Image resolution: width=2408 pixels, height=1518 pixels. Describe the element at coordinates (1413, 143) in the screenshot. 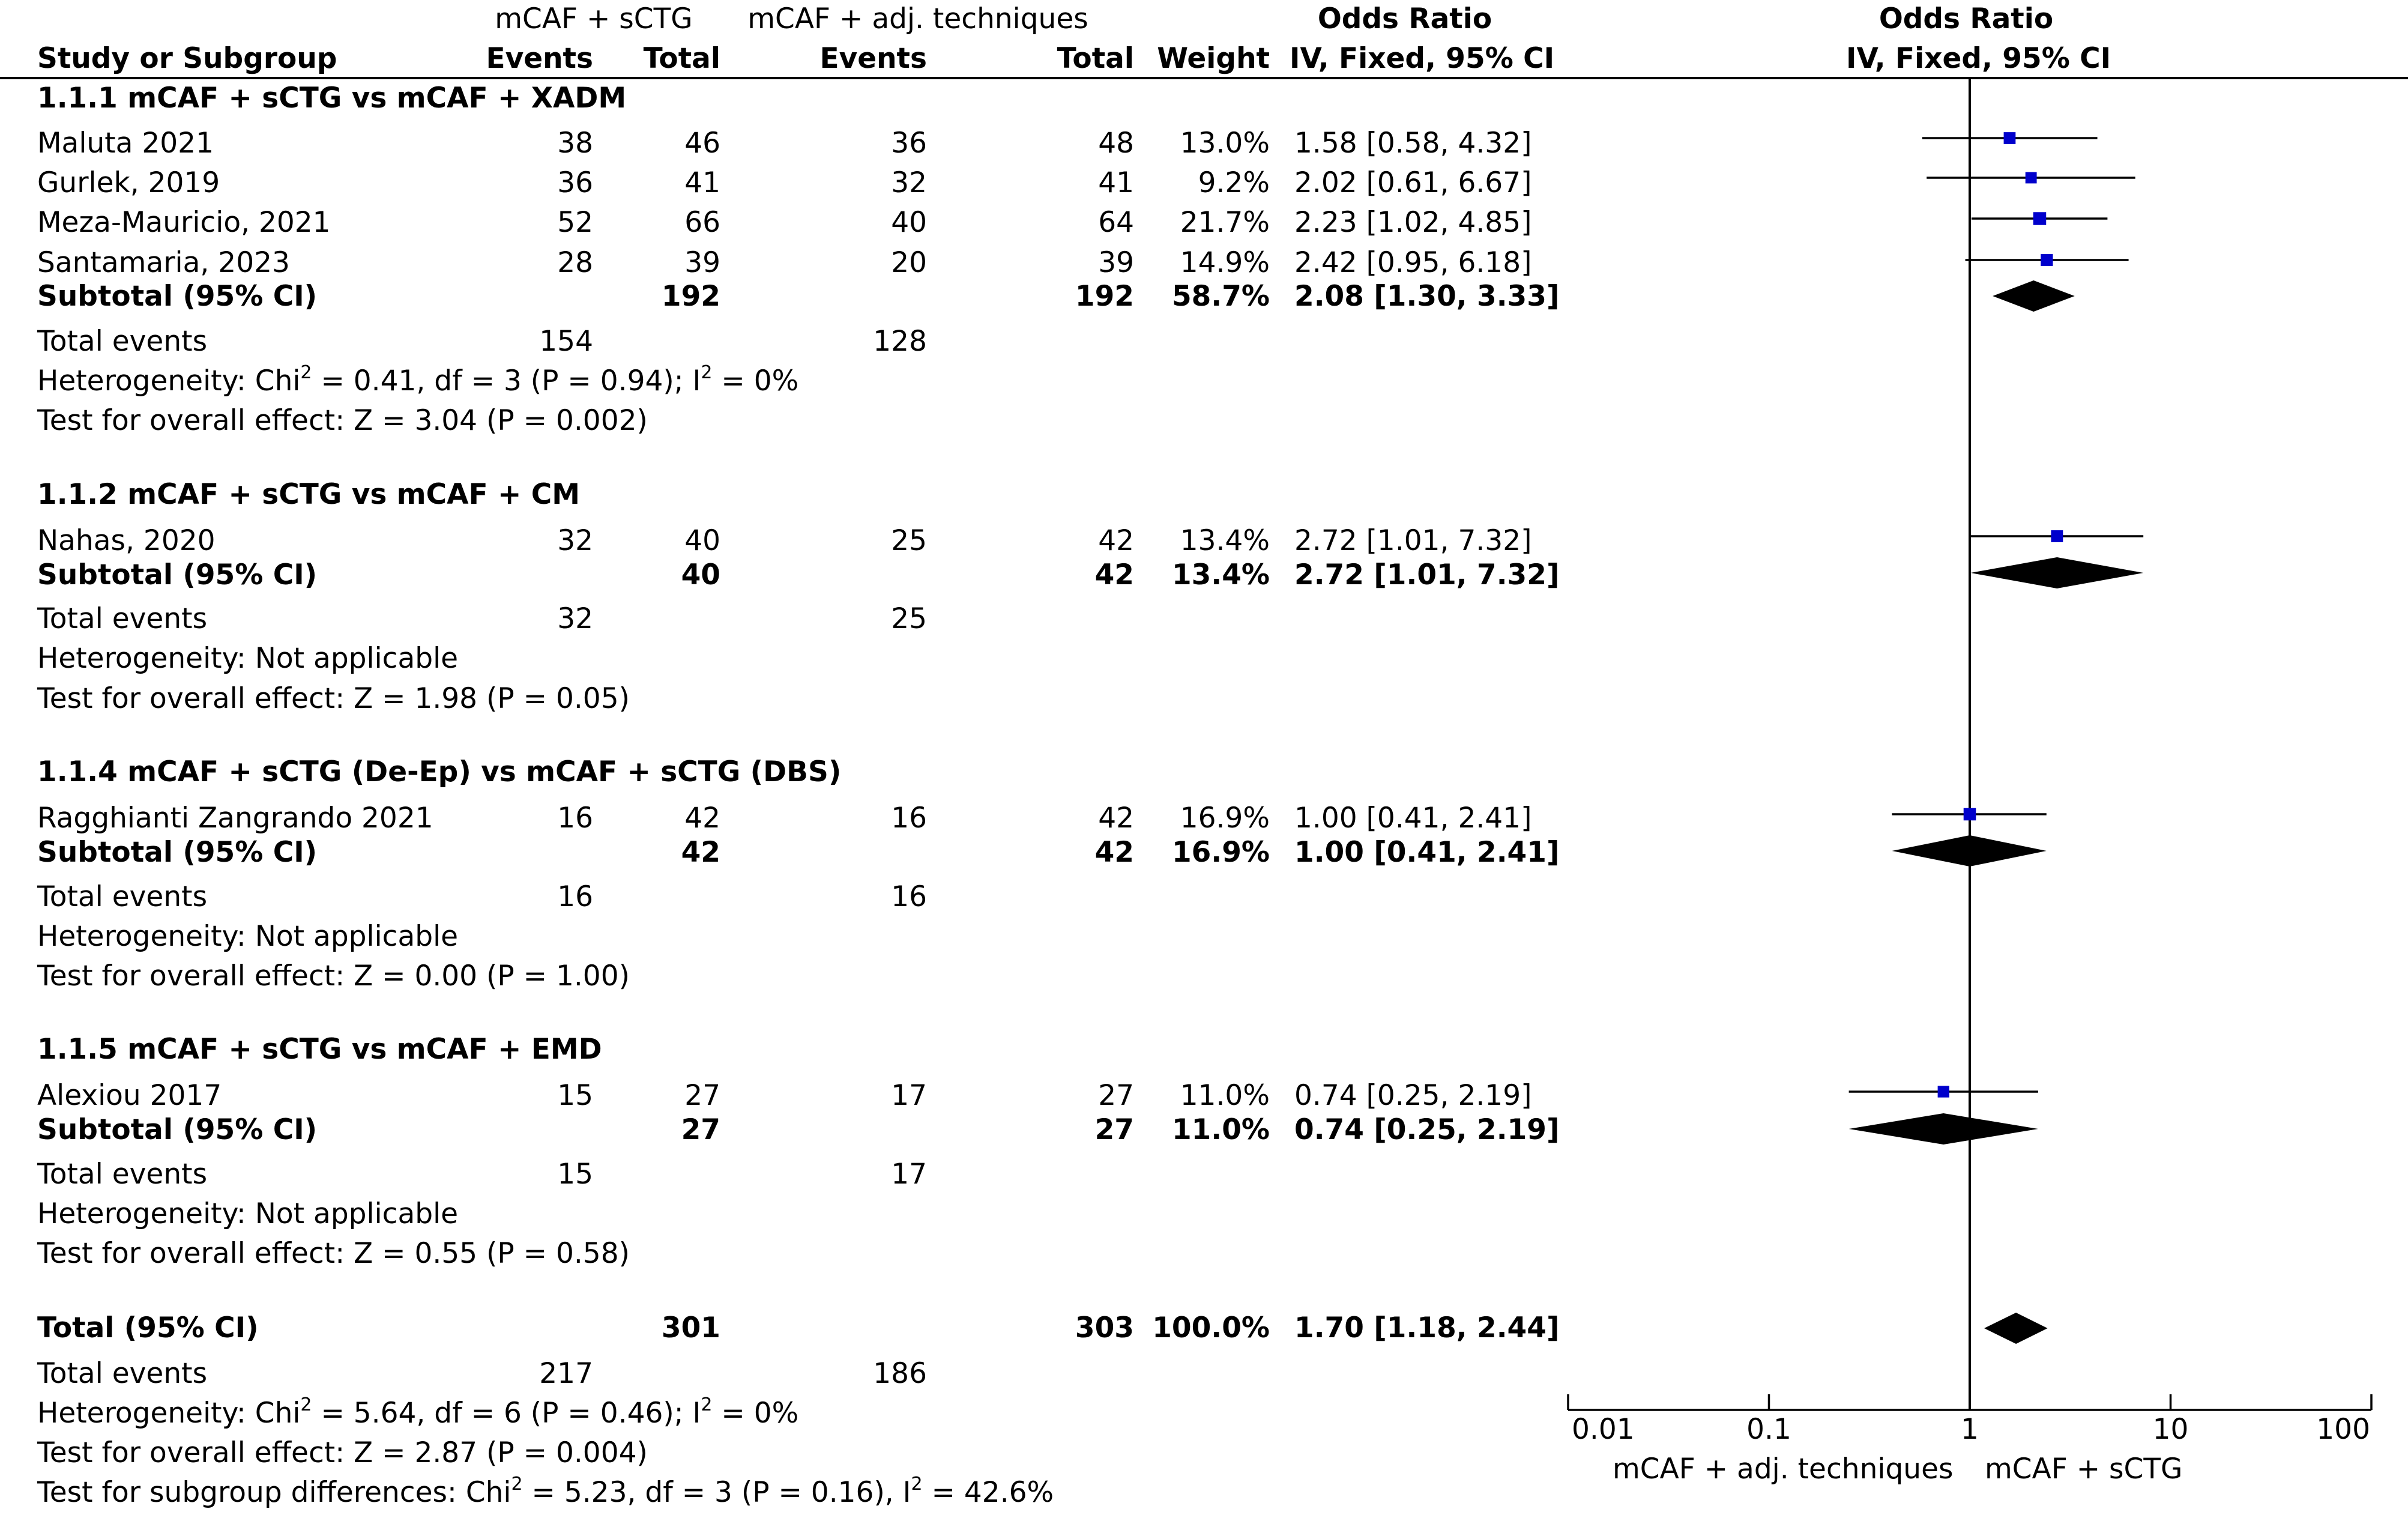

I see `ci-cell: 1.58 [0.58, 4.32]` at that location.